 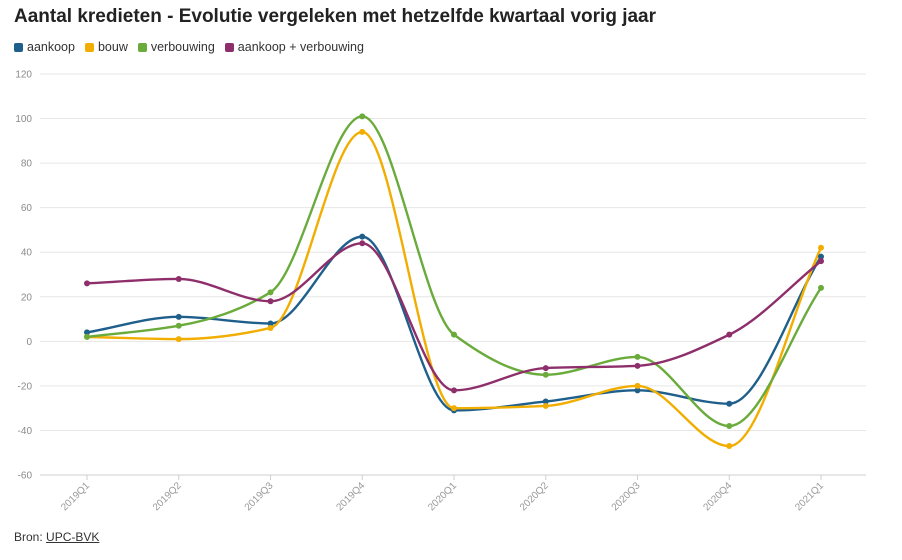 I want to click on legend-label: aankoop + verbouwing, so click(x=300, y=47).